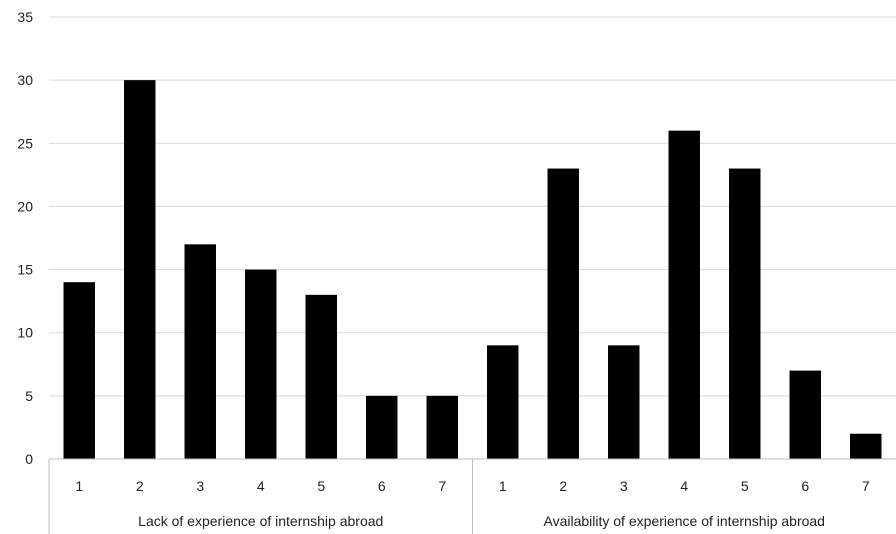 The image size is (896, 534). What do you see at coordinates (25, 80) in the screenshot?
I see `y-tick-label: 30` at bounding box center [25, 80].